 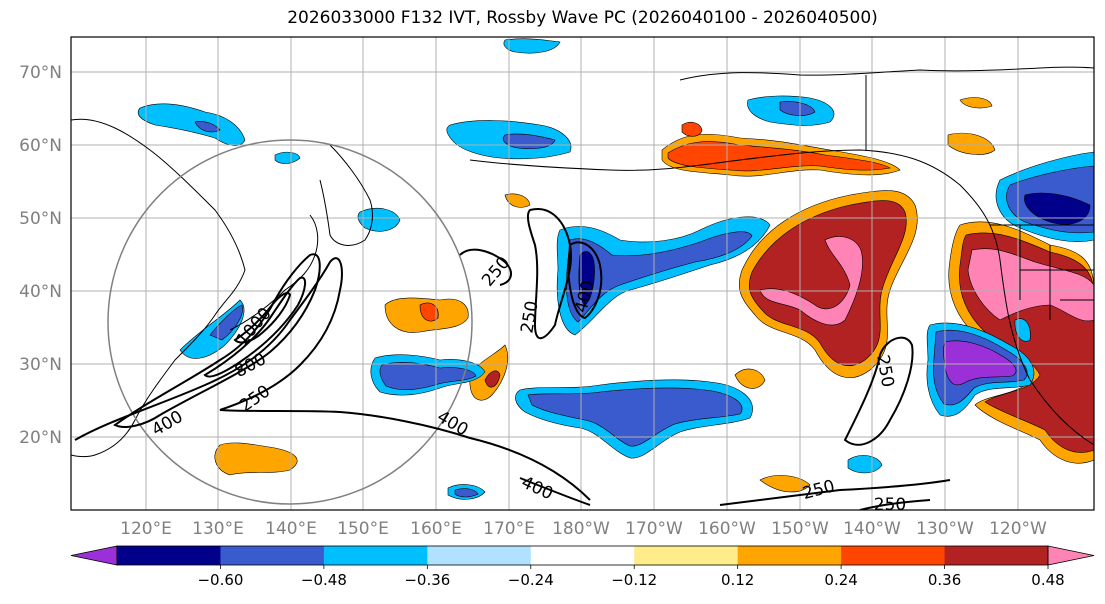 I want to click on colorbar-tick-label: 0.36, so click(x=944, y=580).